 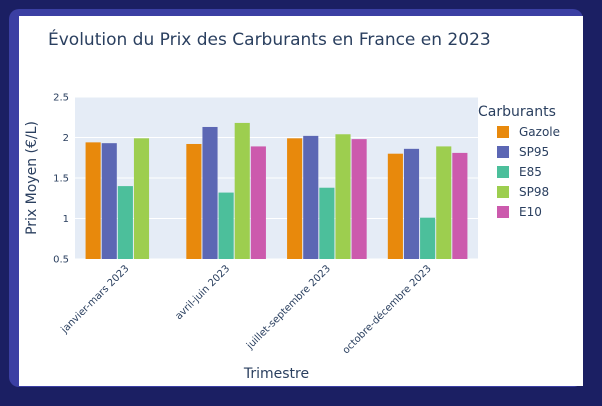 I want to click on x-axis-title: Trimestre, so click(x=276, y=374).